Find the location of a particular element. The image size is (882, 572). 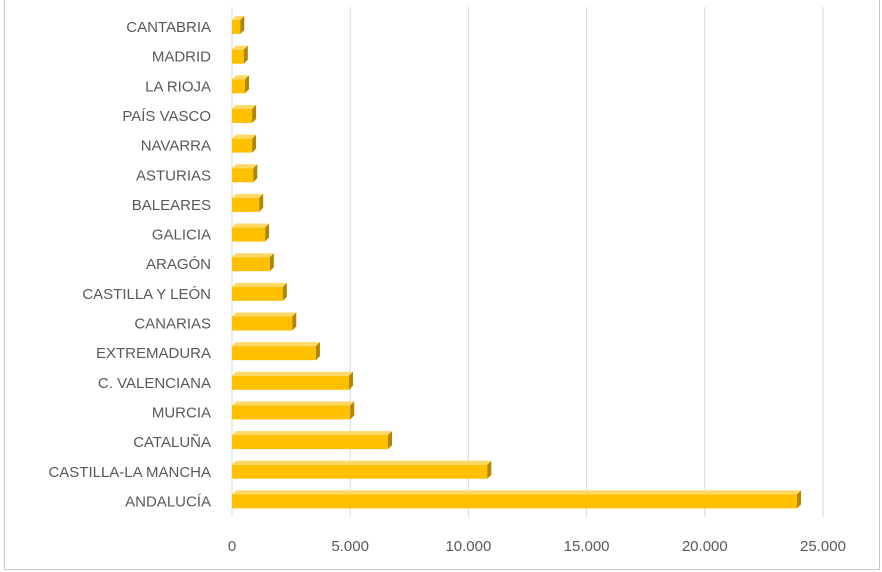

x-axis-tick-labels: 0 5.000 10.000 15.000 20.000 25.000 is located at coordinates (537, 546).